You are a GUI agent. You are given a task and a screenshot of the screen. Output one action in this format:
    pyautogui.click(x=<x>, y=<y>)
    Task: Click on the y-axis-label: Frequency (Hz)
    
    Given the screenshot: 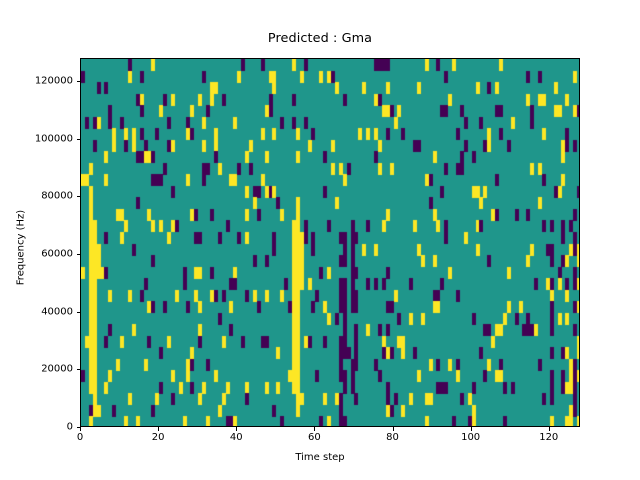 What is the action you would take?
    pyautogui.click(x=21, y=247)
    